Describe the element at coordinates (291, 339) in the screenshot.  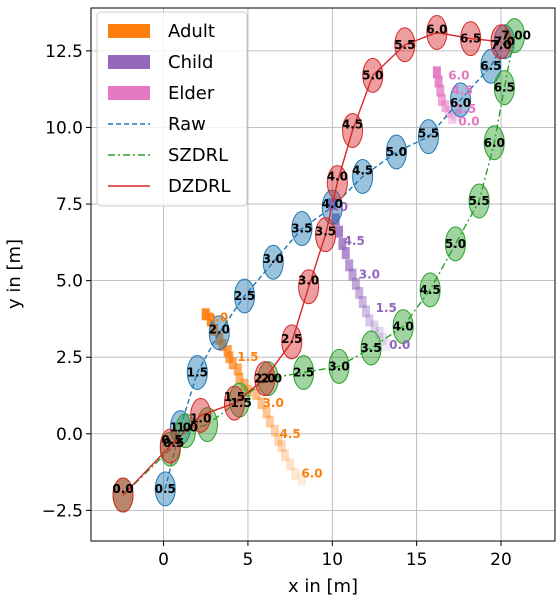
I see `dzdrl-time-label: 2.5` at that location.